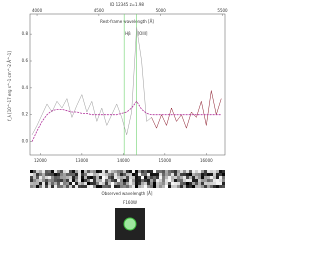  Describe the element at coordinates (130, 224) in the screenshot. I see `thumbnail-source` at that location.